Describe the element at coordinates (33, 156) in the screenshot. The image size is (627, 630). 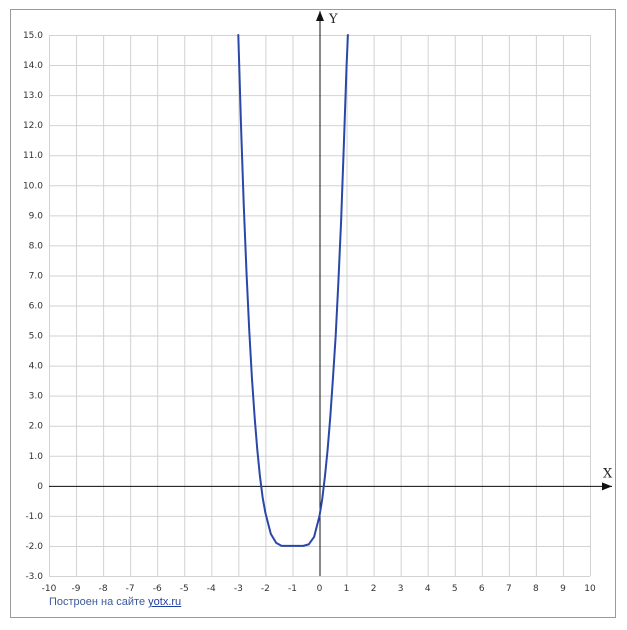
I see `y-tick-label: 11.0` at that location.